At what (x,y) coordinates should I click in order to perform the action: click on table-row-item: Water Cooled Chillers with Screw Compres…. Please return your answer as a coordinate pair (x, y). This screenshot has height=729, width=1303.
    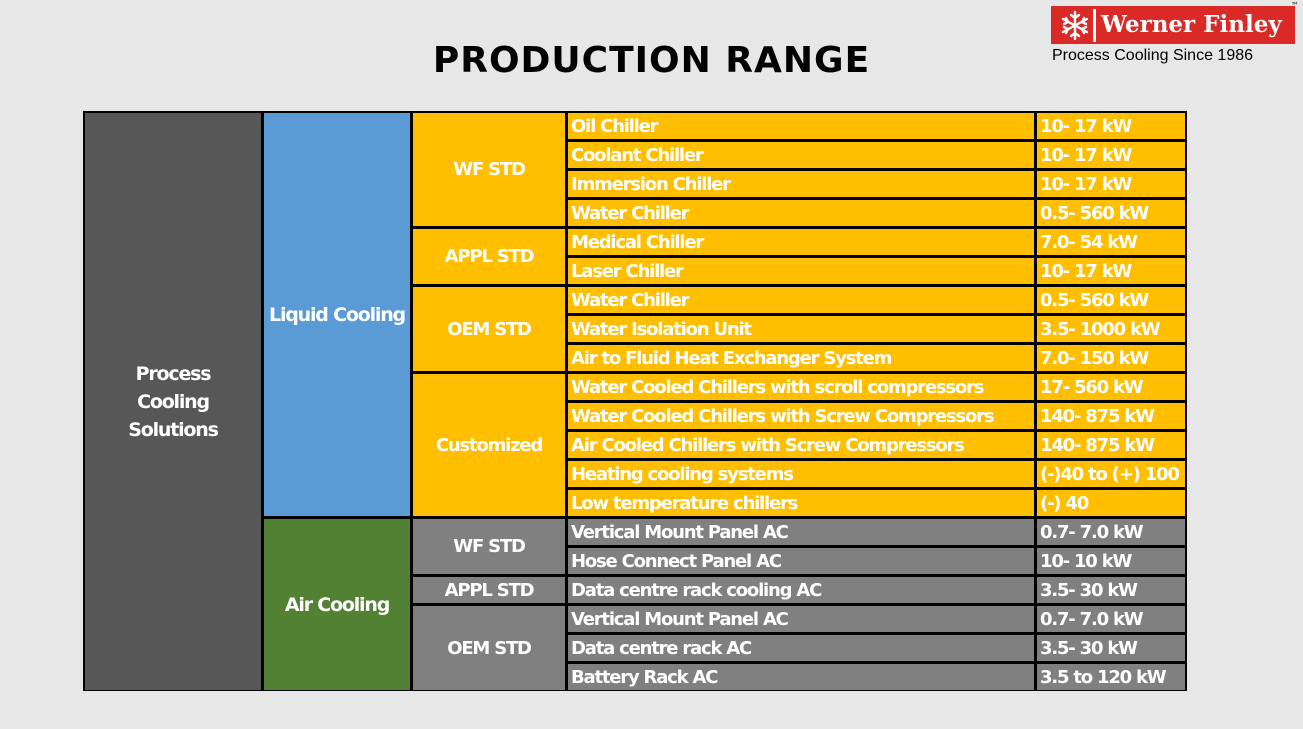
    Looking at the image, I should click on (801, 416).